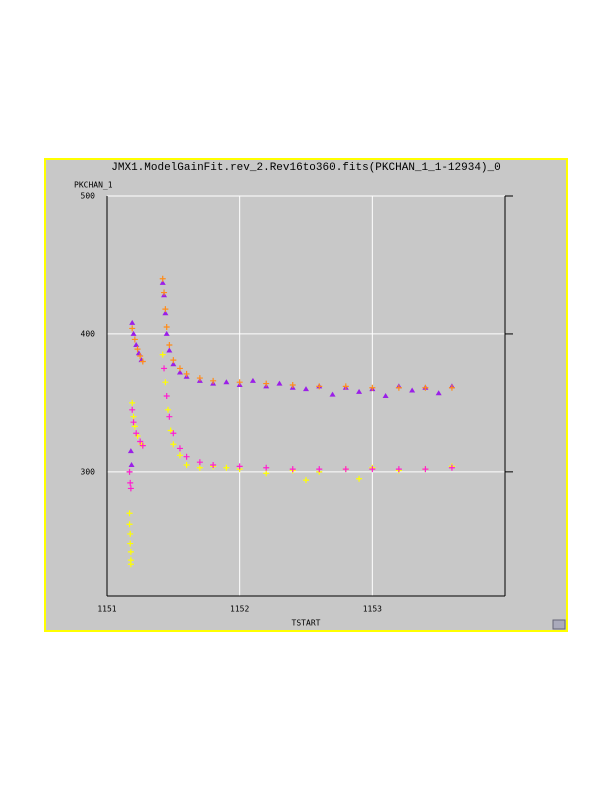  I want to click on x-tick-label: 1151, so click(106, 609).